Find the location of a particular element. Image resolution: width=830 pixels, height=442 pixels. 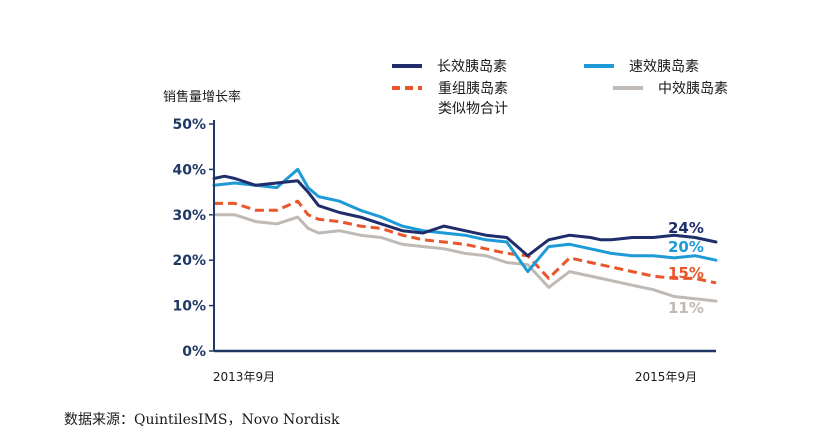

series-end-label: 24% is located at coordinates (686, 228).